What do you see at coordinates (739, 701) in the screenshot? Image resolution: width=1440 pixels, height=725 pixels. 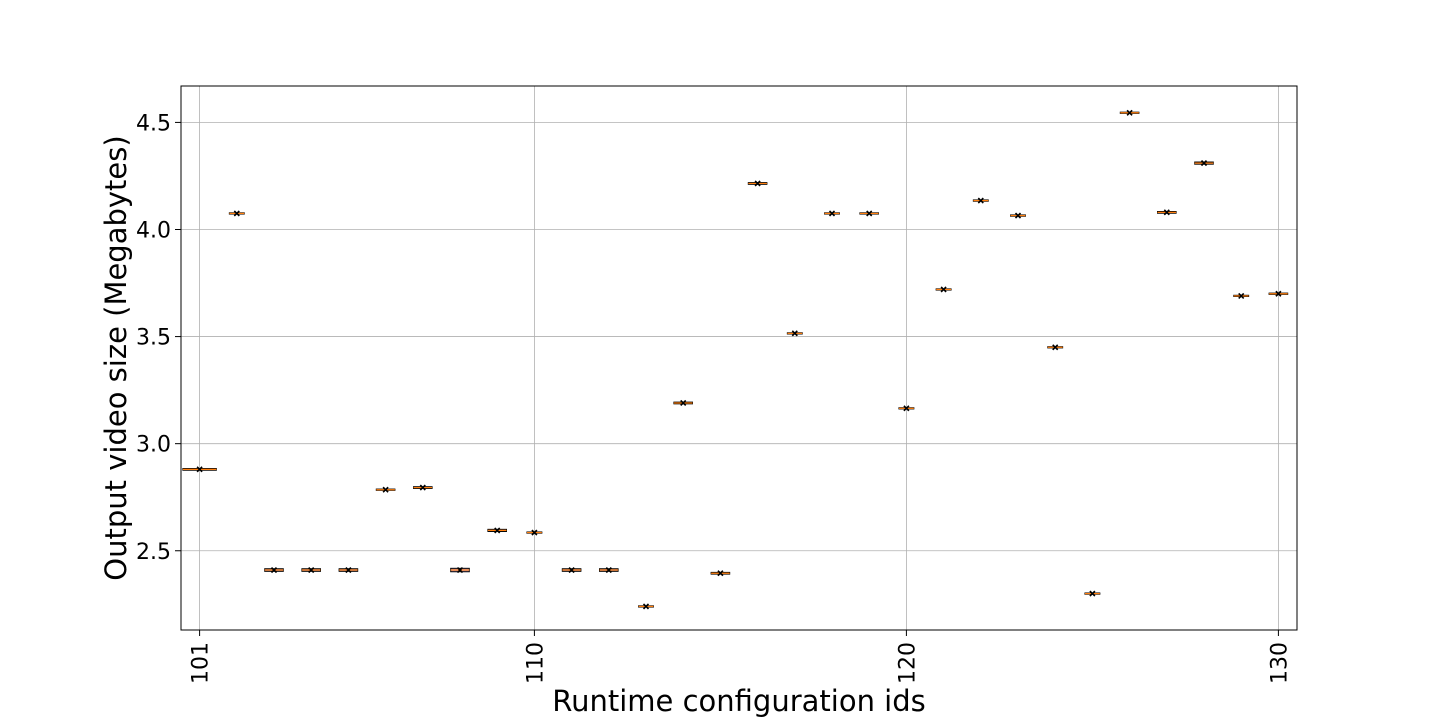 I see `x-axis-label: Runtime configuration ids` at bounding box center [739, 701].